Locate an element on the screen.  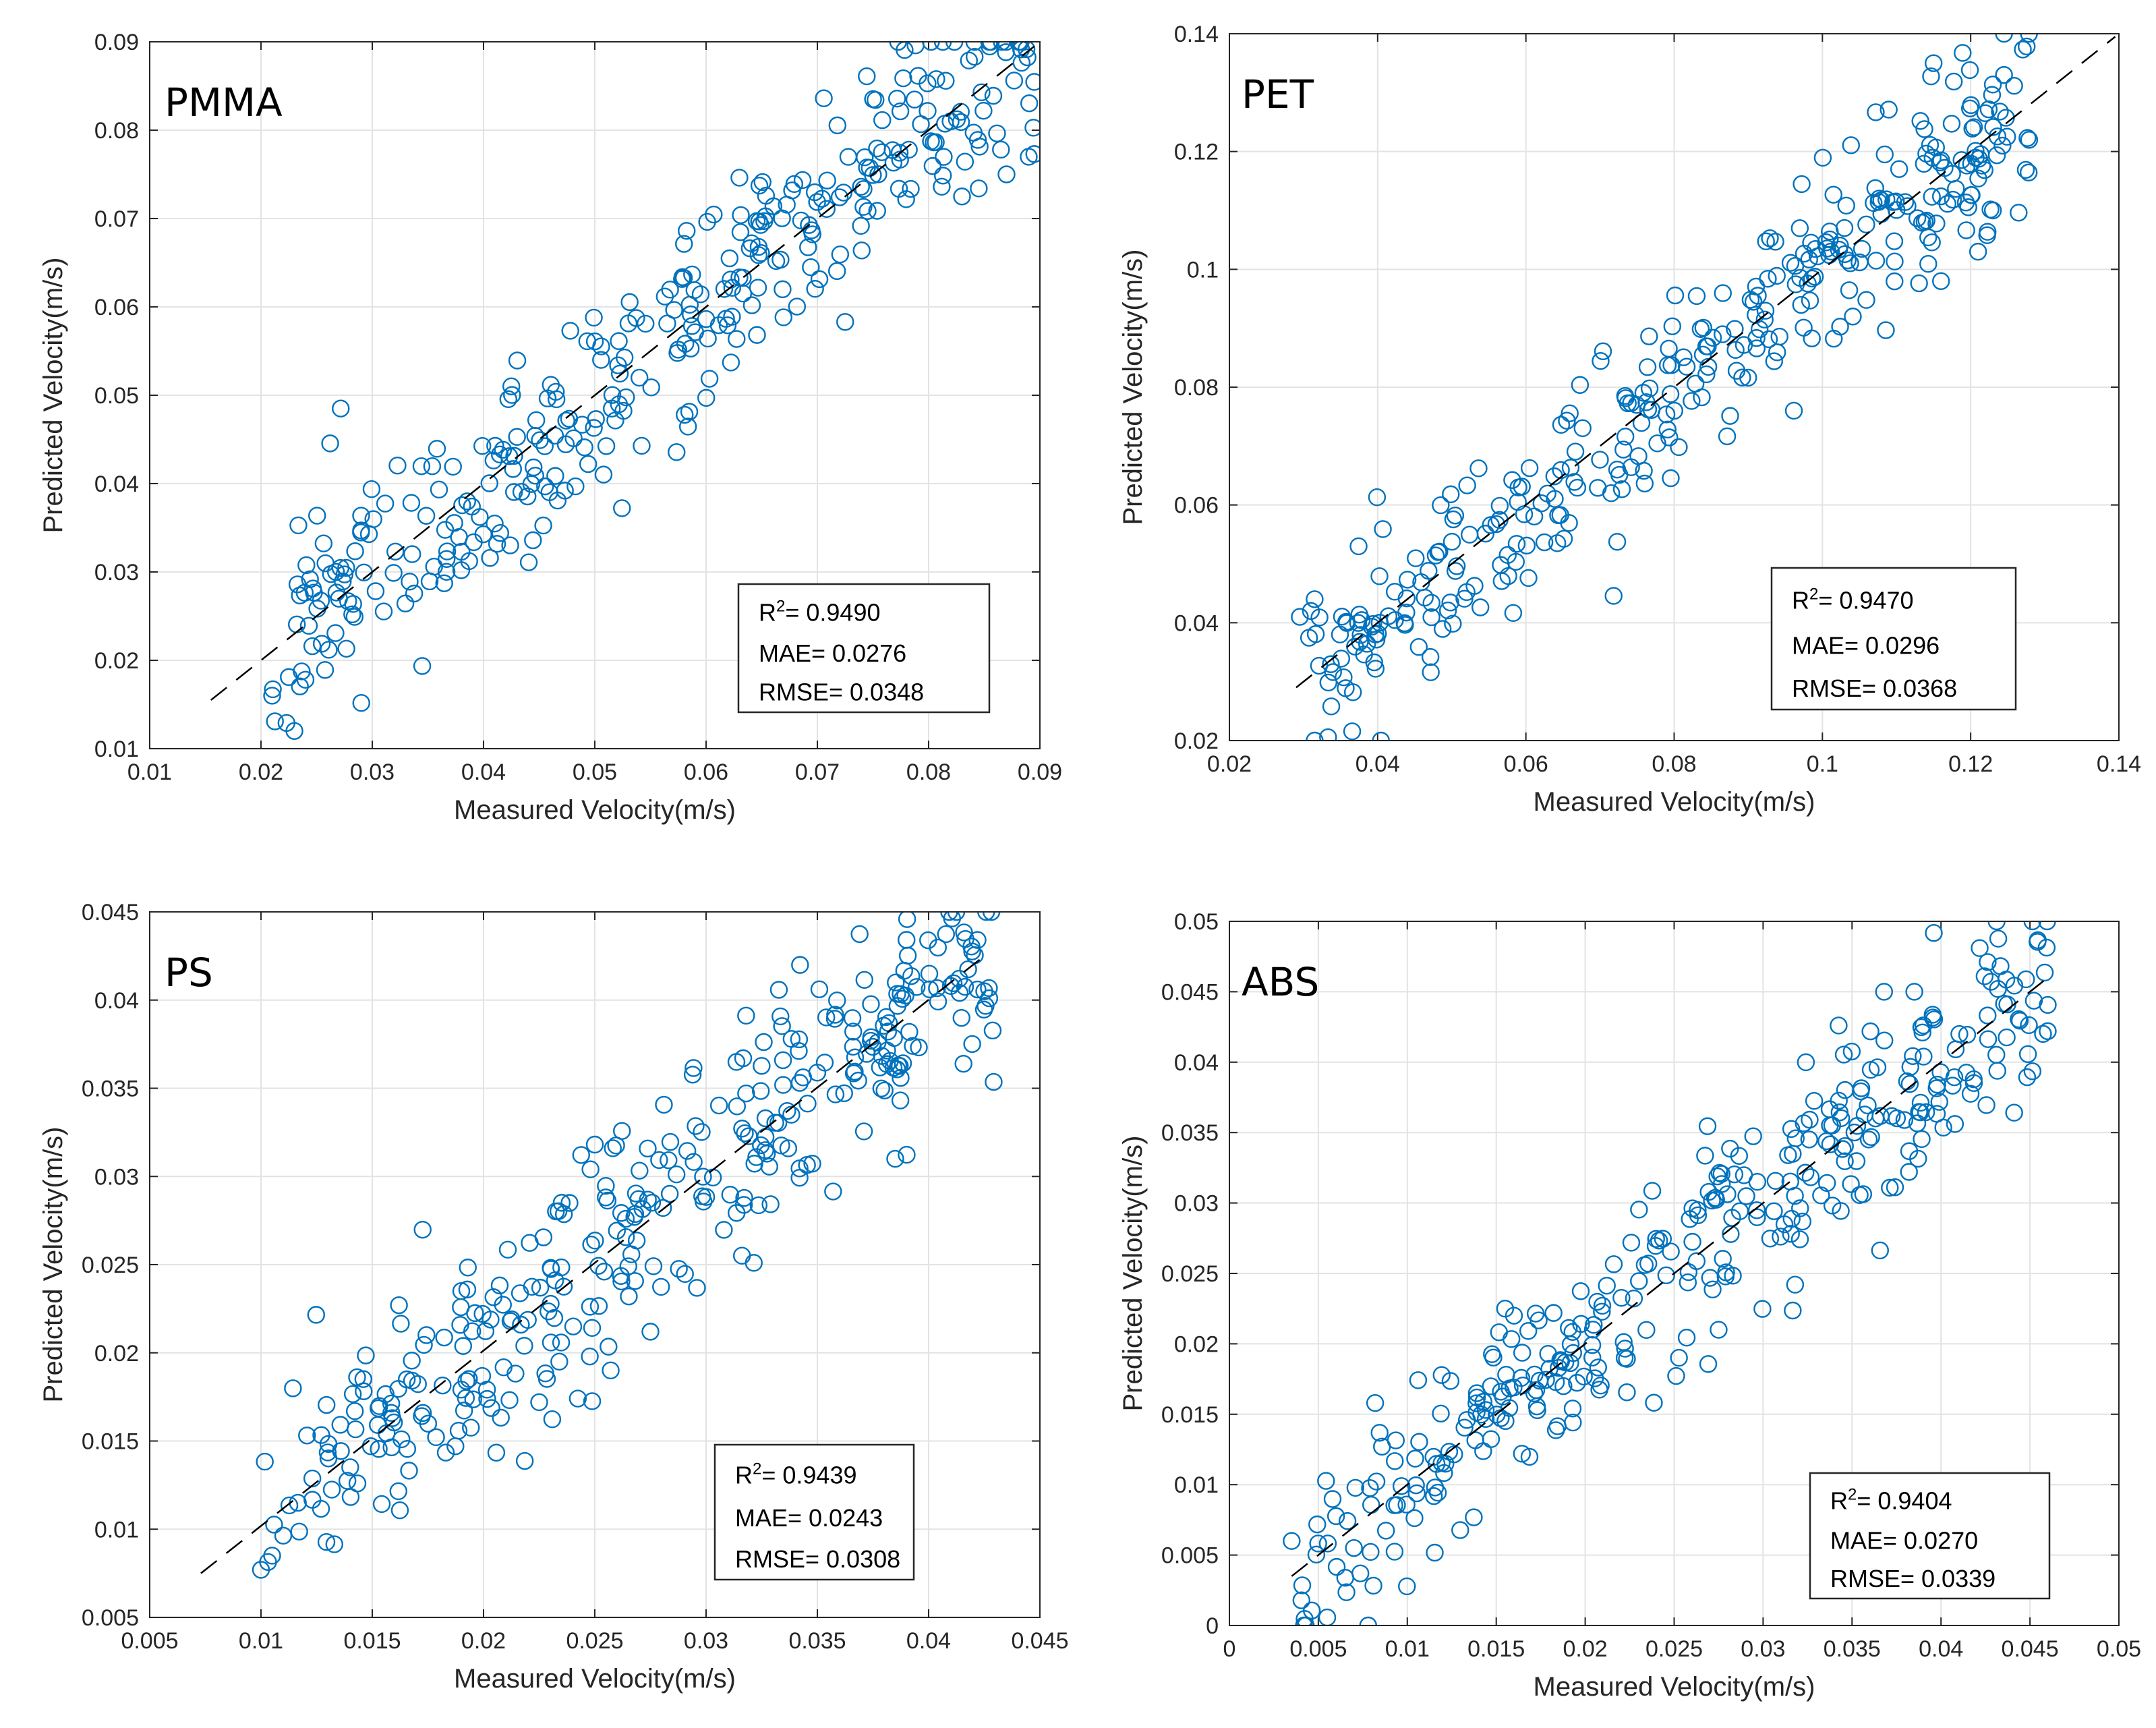
y-tick-label: 0.015 is located at coordinates (110, 1442).